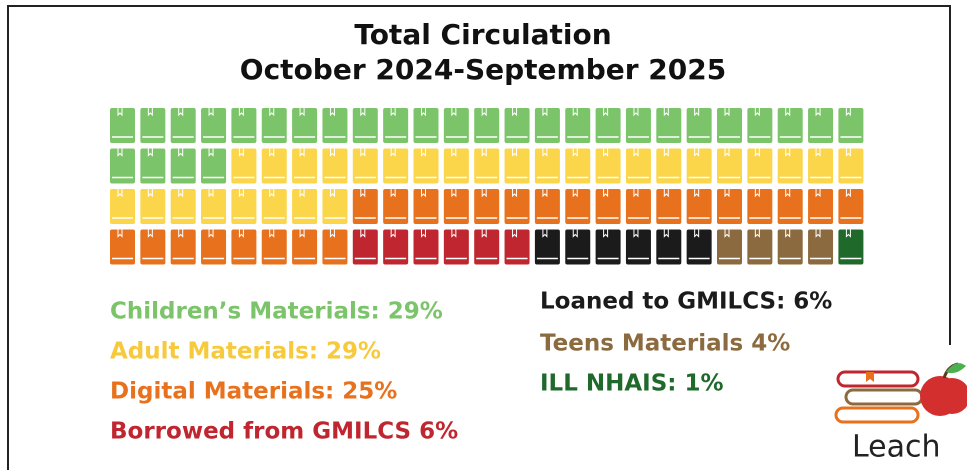  Describe the element at coordinates (686, 302) in the screenshot. I see `legend-label: Loaned to GMILCS: 6%` at that location.